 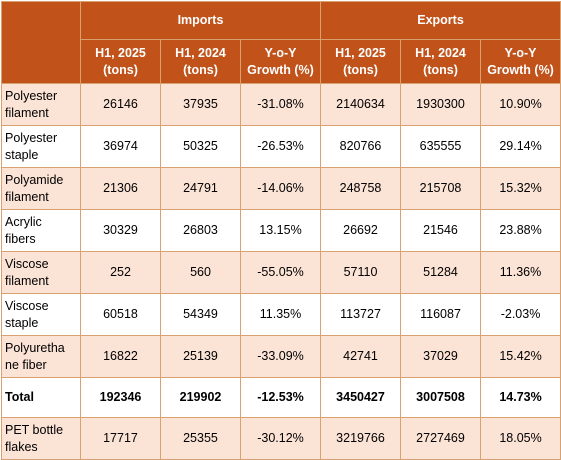 What do you see at coordinates (41, 104) in the screenshot?
I see `row-label: Polyester filament` at bounding box center [41, 104].